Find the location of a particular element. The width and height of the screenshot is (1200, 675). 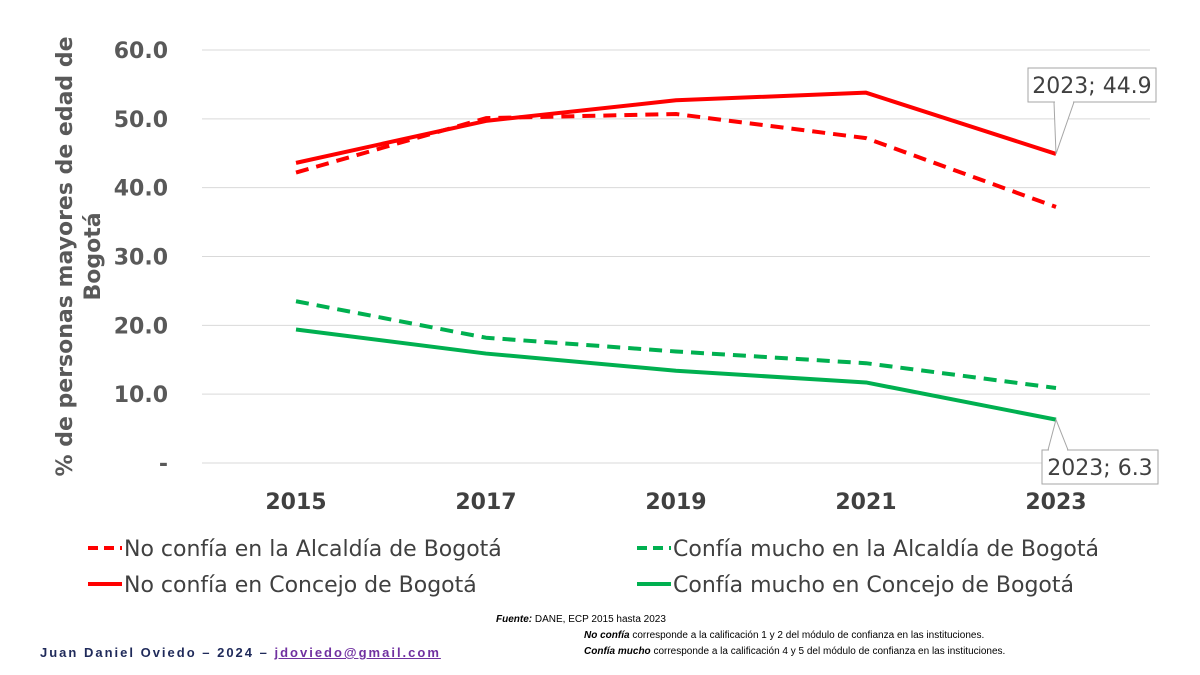

source-note: Fuente: DANE, ECP 2015 hasta 2023 is located at coordinates (581, 619).